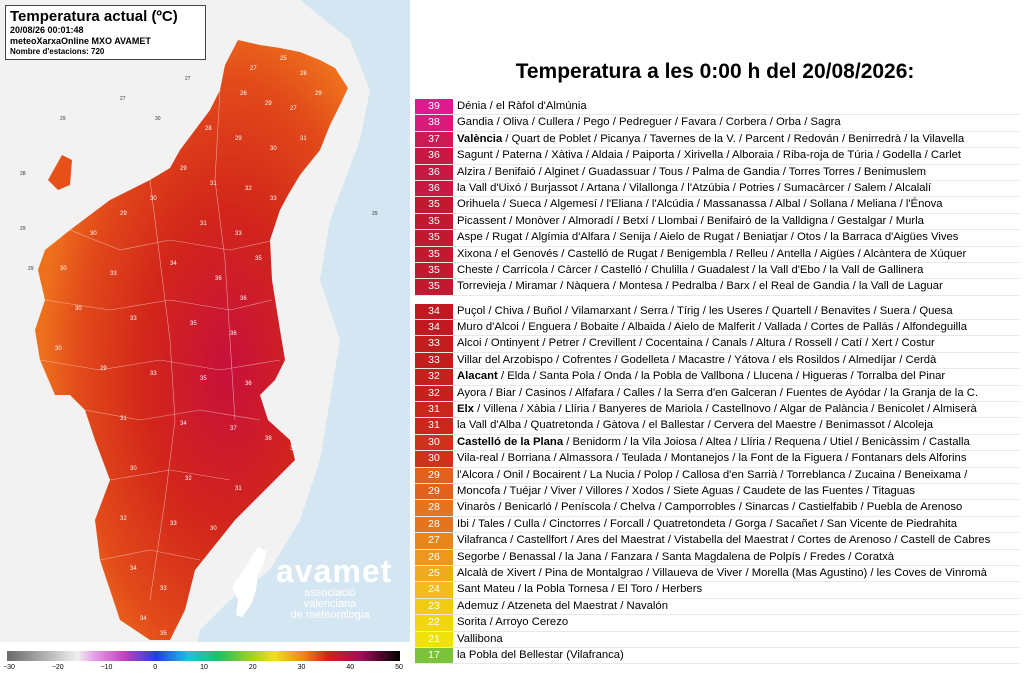 This screenshot has height=684, width=1024. Describe the element at coordinates (434, 491) in the screenshot. I see `temperature-value: 29` at that location.